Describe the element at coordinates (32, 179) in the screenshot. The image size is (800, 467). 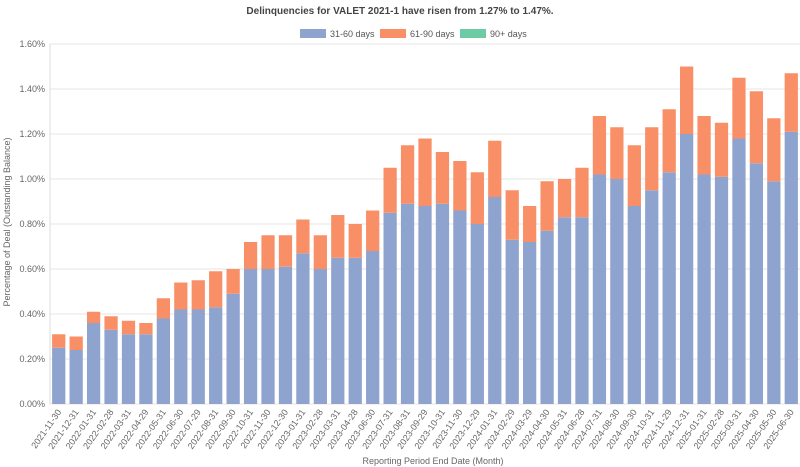
I see `y-tick-label: 1.00%` at that location.